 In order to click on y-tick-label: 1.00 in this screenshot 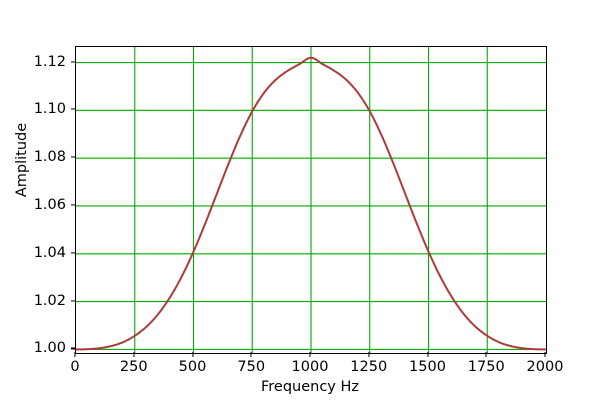, I will do `click(49, 348)`.